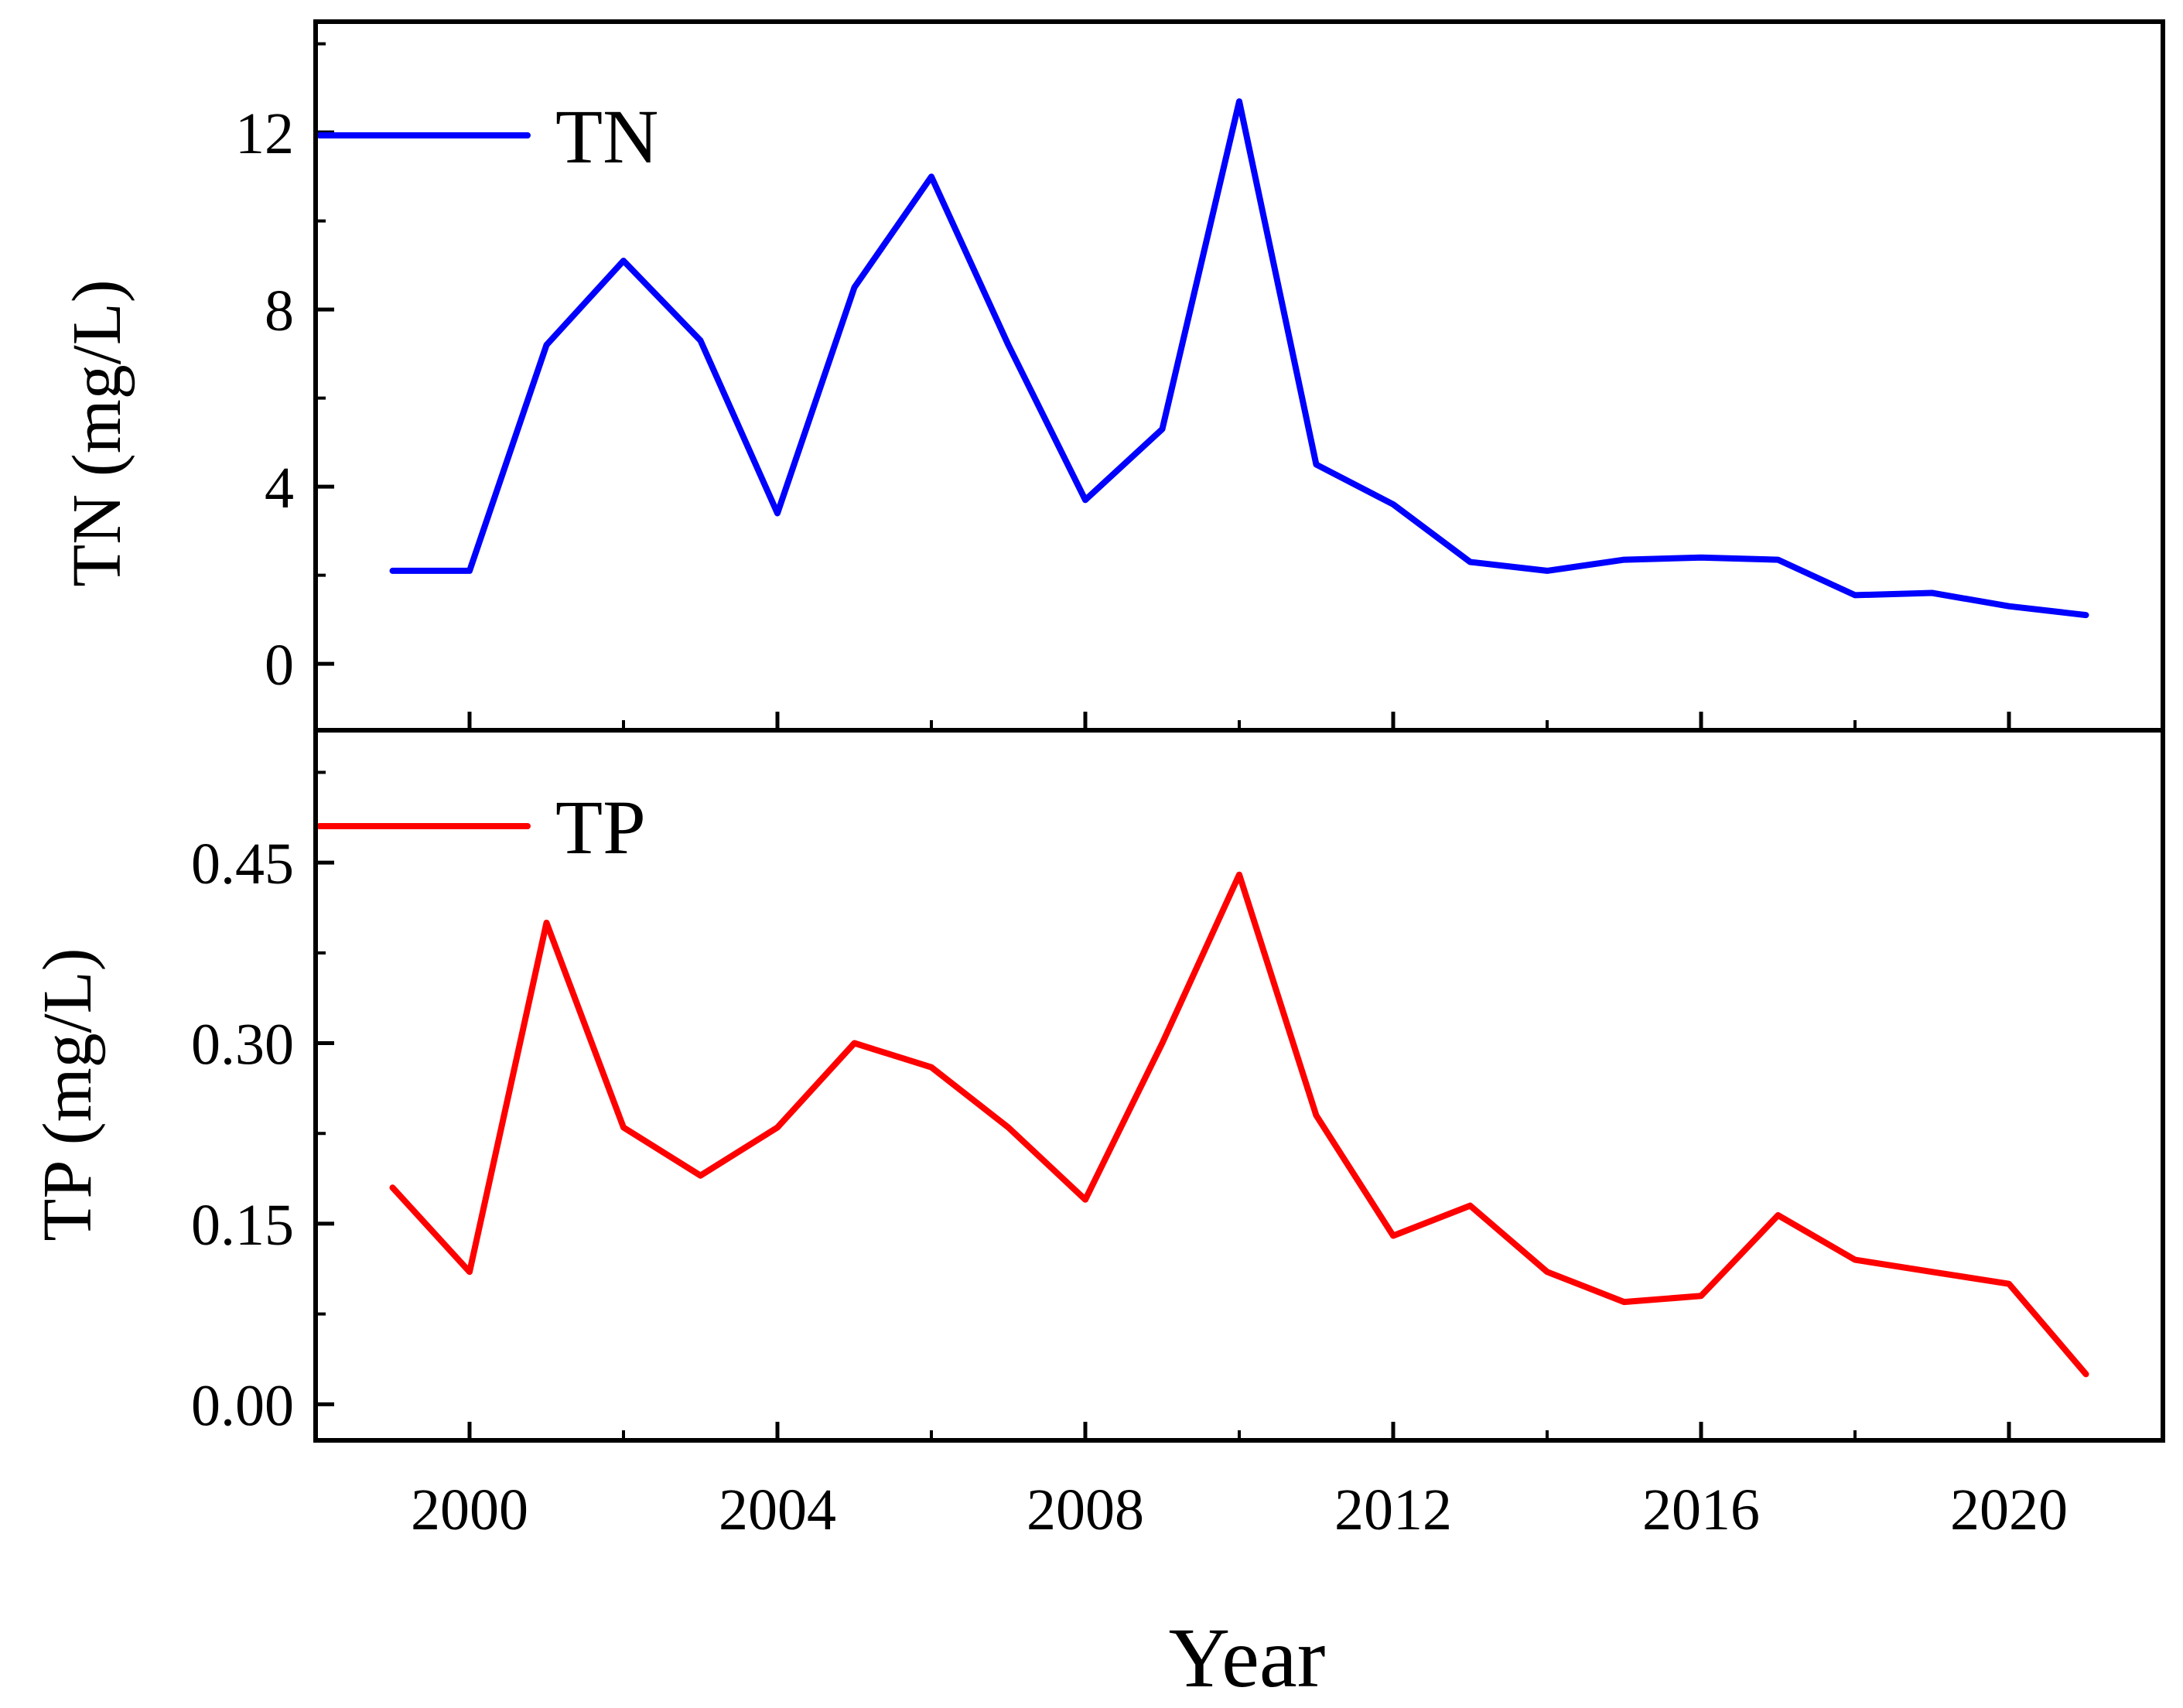 This screenshot has height=1708, width=2183. Describe the element at coordinates (1086, 1510) in the screenshot. I see `x-tick-label: 2008` at that location.